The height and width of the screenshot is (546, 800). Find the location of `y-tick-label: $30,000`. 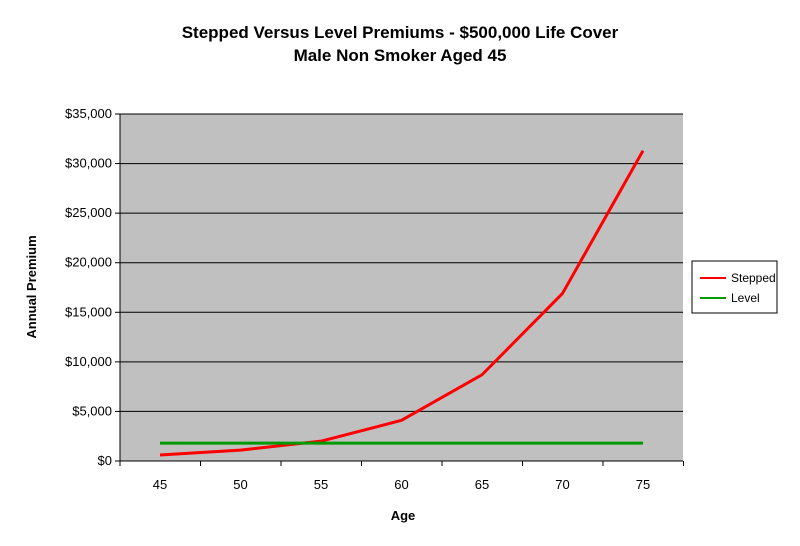

y-tick-label: $30,000 is located at coordinates (88, 163).